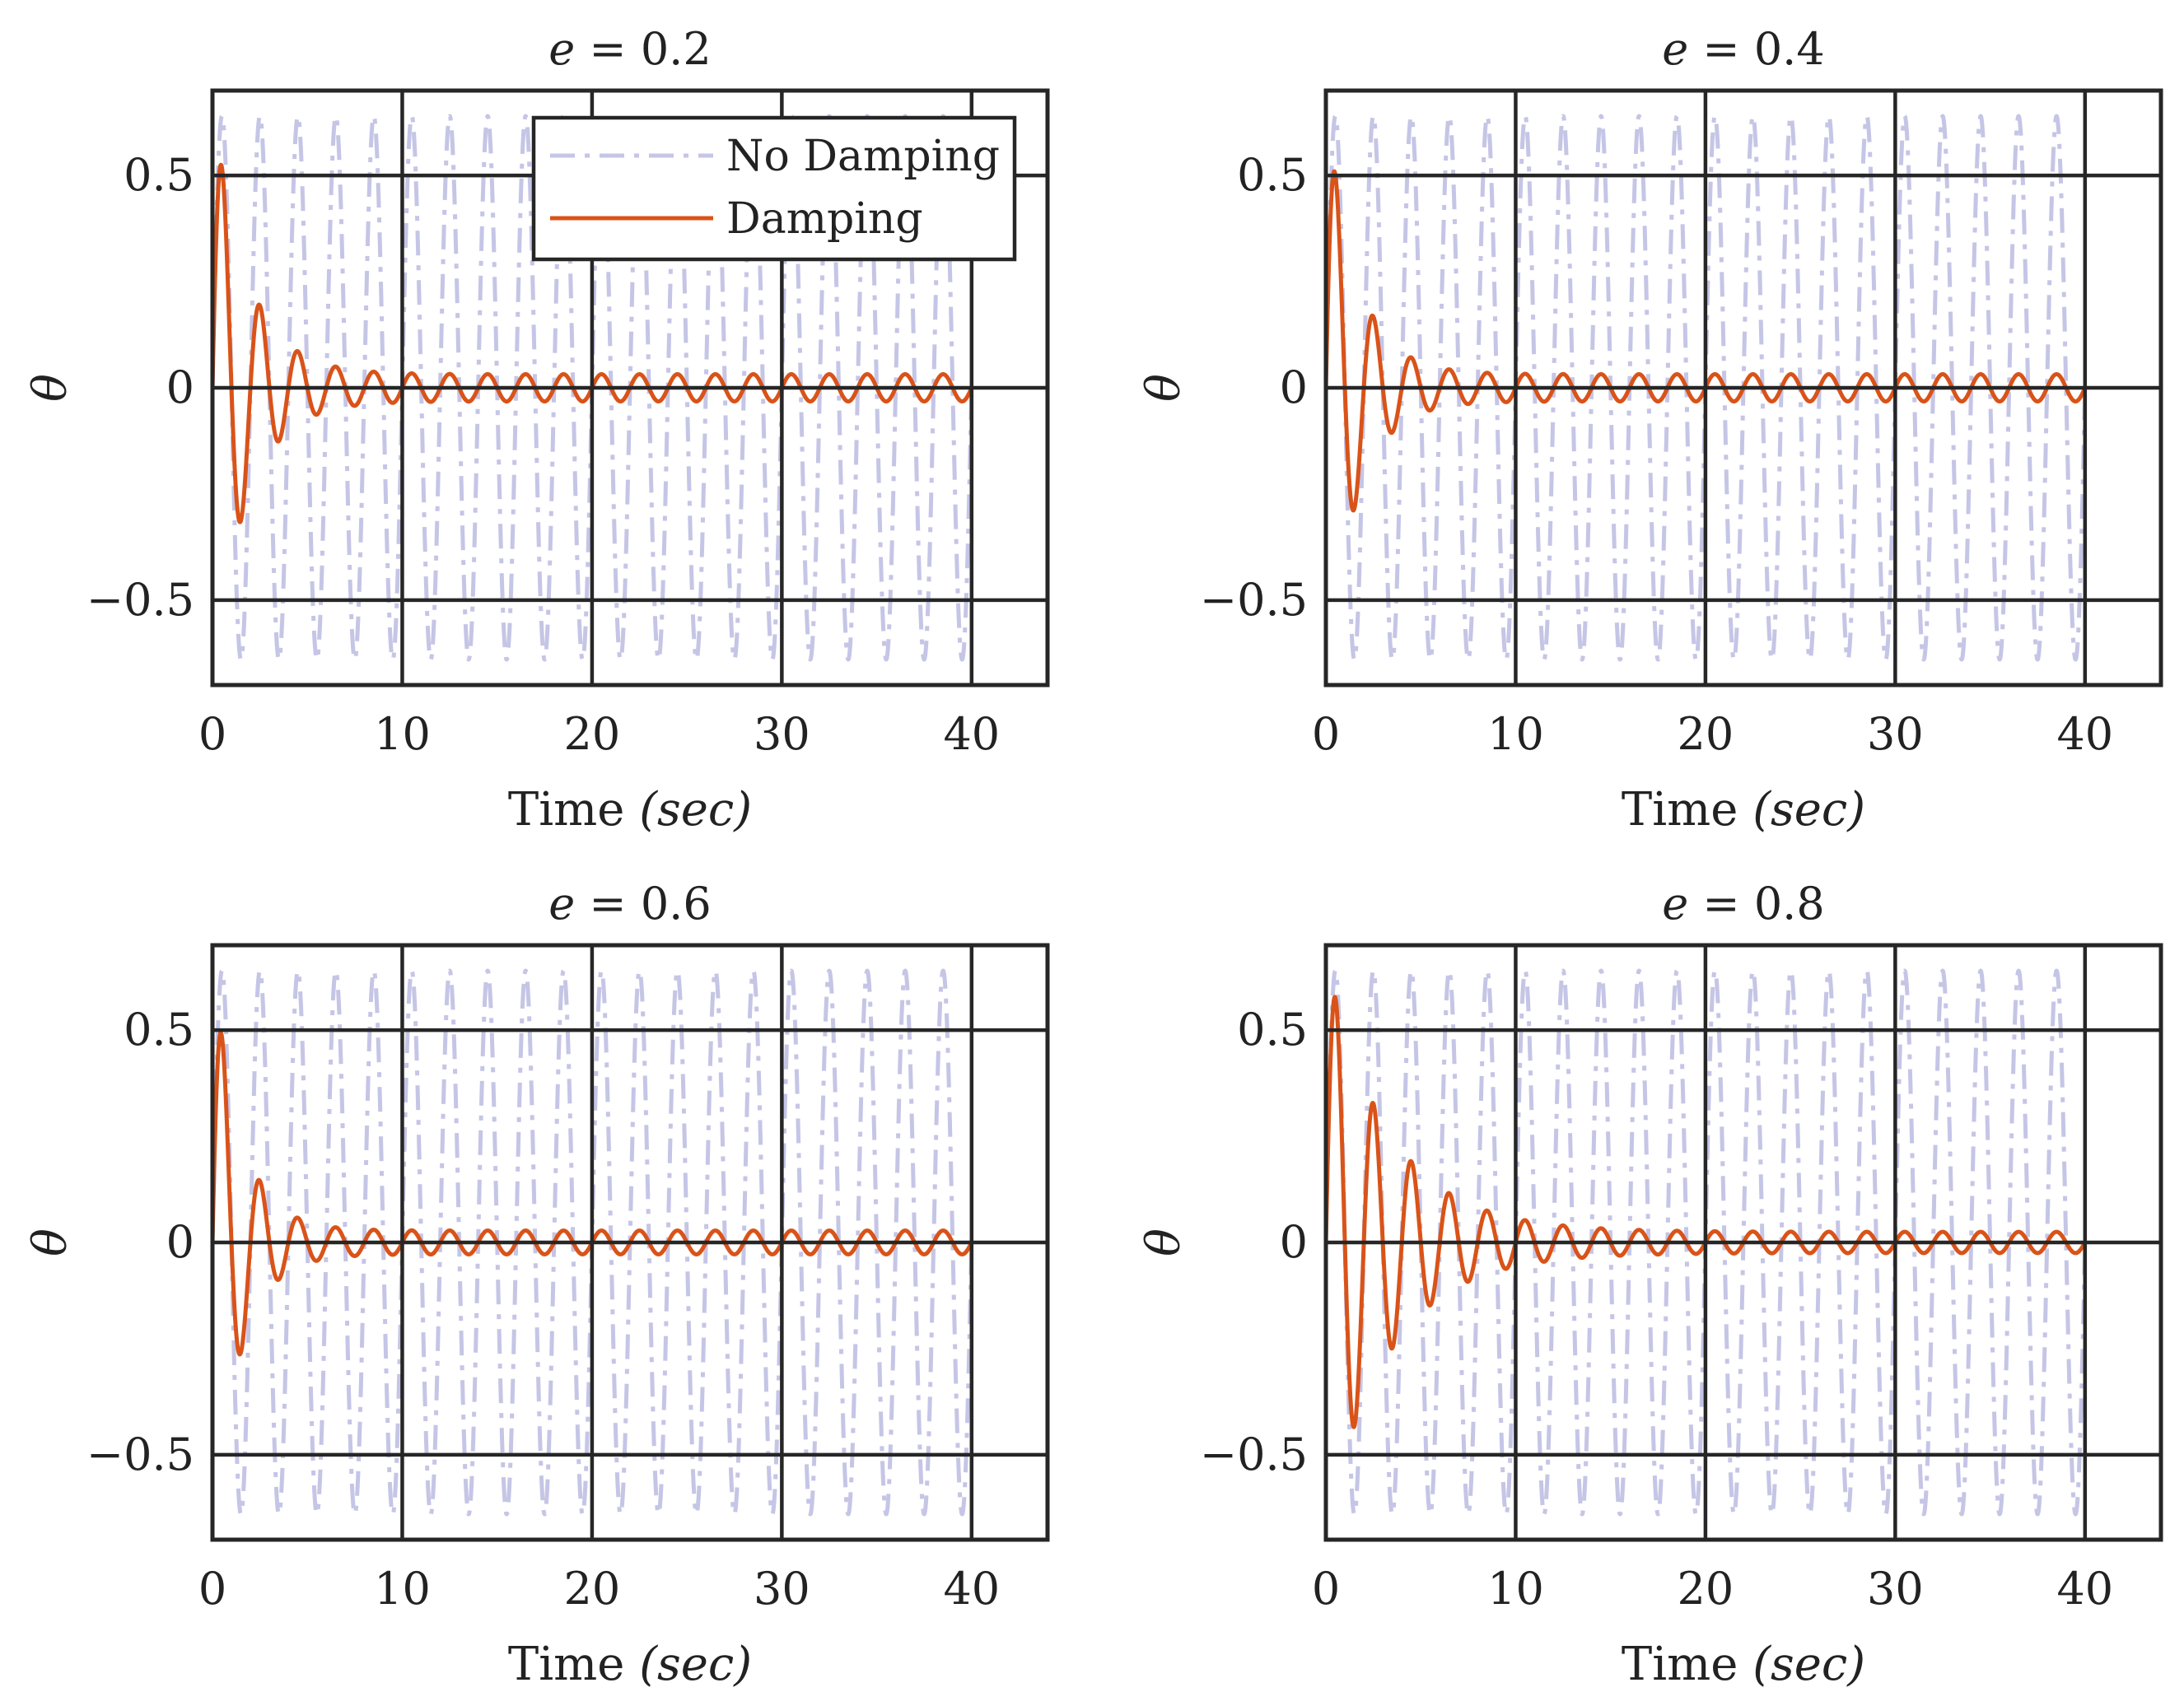  Describe the element at coordinates (1743, 904) in the screenshot. I see `chart-title: e = 0.8` at that location.